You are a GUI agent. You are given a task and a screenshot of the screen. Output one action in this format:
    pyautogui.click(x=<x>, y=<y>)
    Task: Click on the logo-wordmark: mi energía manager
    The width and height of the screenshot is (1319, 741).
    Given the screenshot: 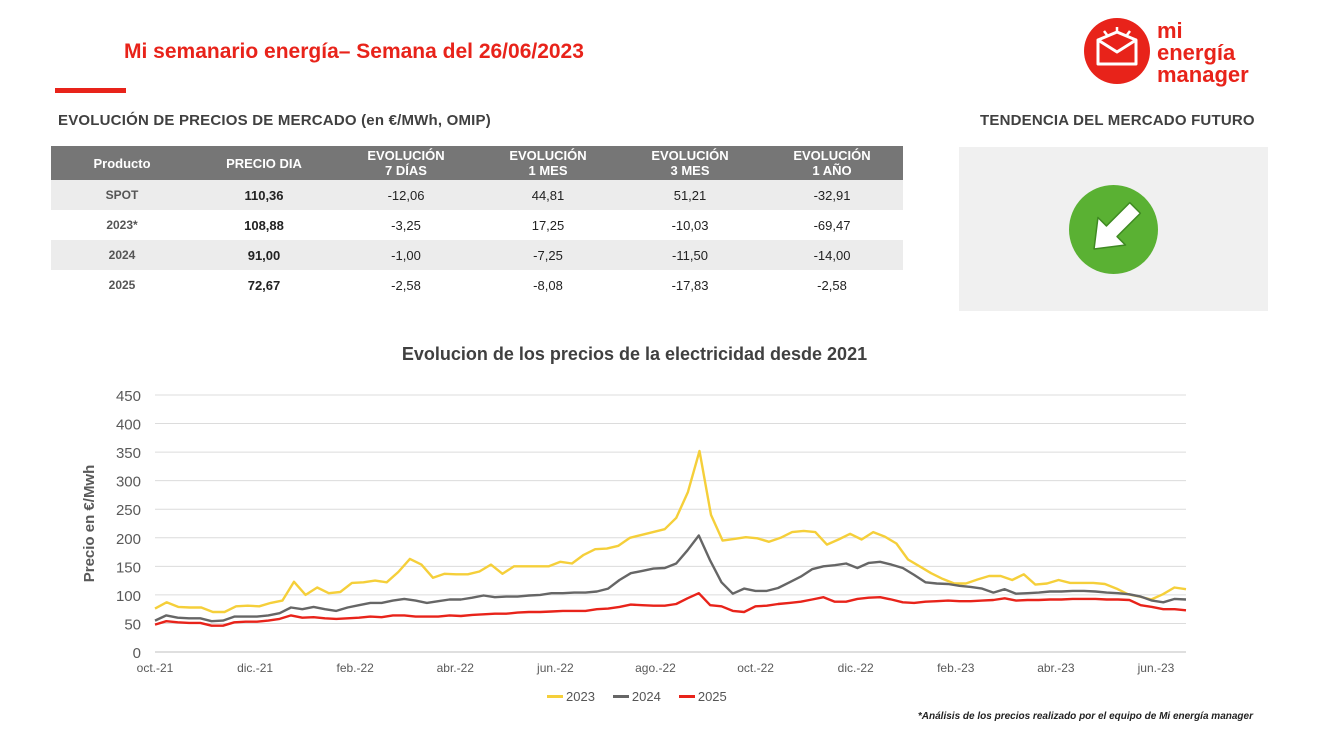 What is the action you would take?
    pyautogui.click(x=1203, y=53)
    